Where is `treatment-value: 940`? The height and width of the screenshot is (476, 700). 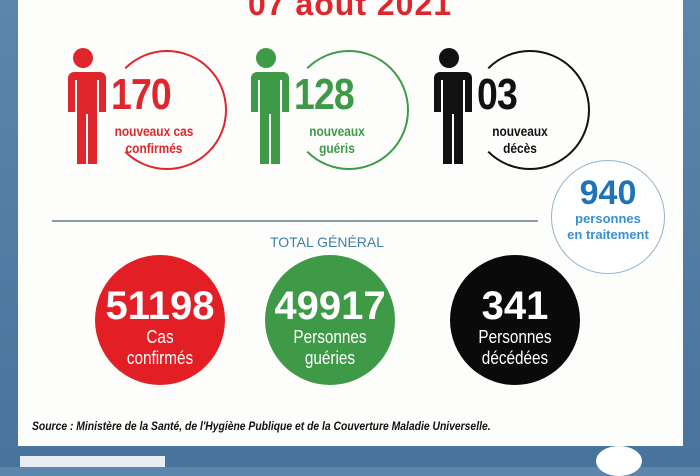 treatment-value: 940 is located at coordinates (608, 193).